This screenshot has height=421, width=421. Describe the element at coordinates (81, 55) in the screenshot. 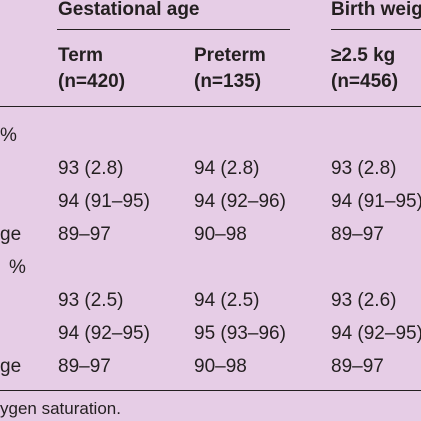

I see `column-header-term: Term` at that location.